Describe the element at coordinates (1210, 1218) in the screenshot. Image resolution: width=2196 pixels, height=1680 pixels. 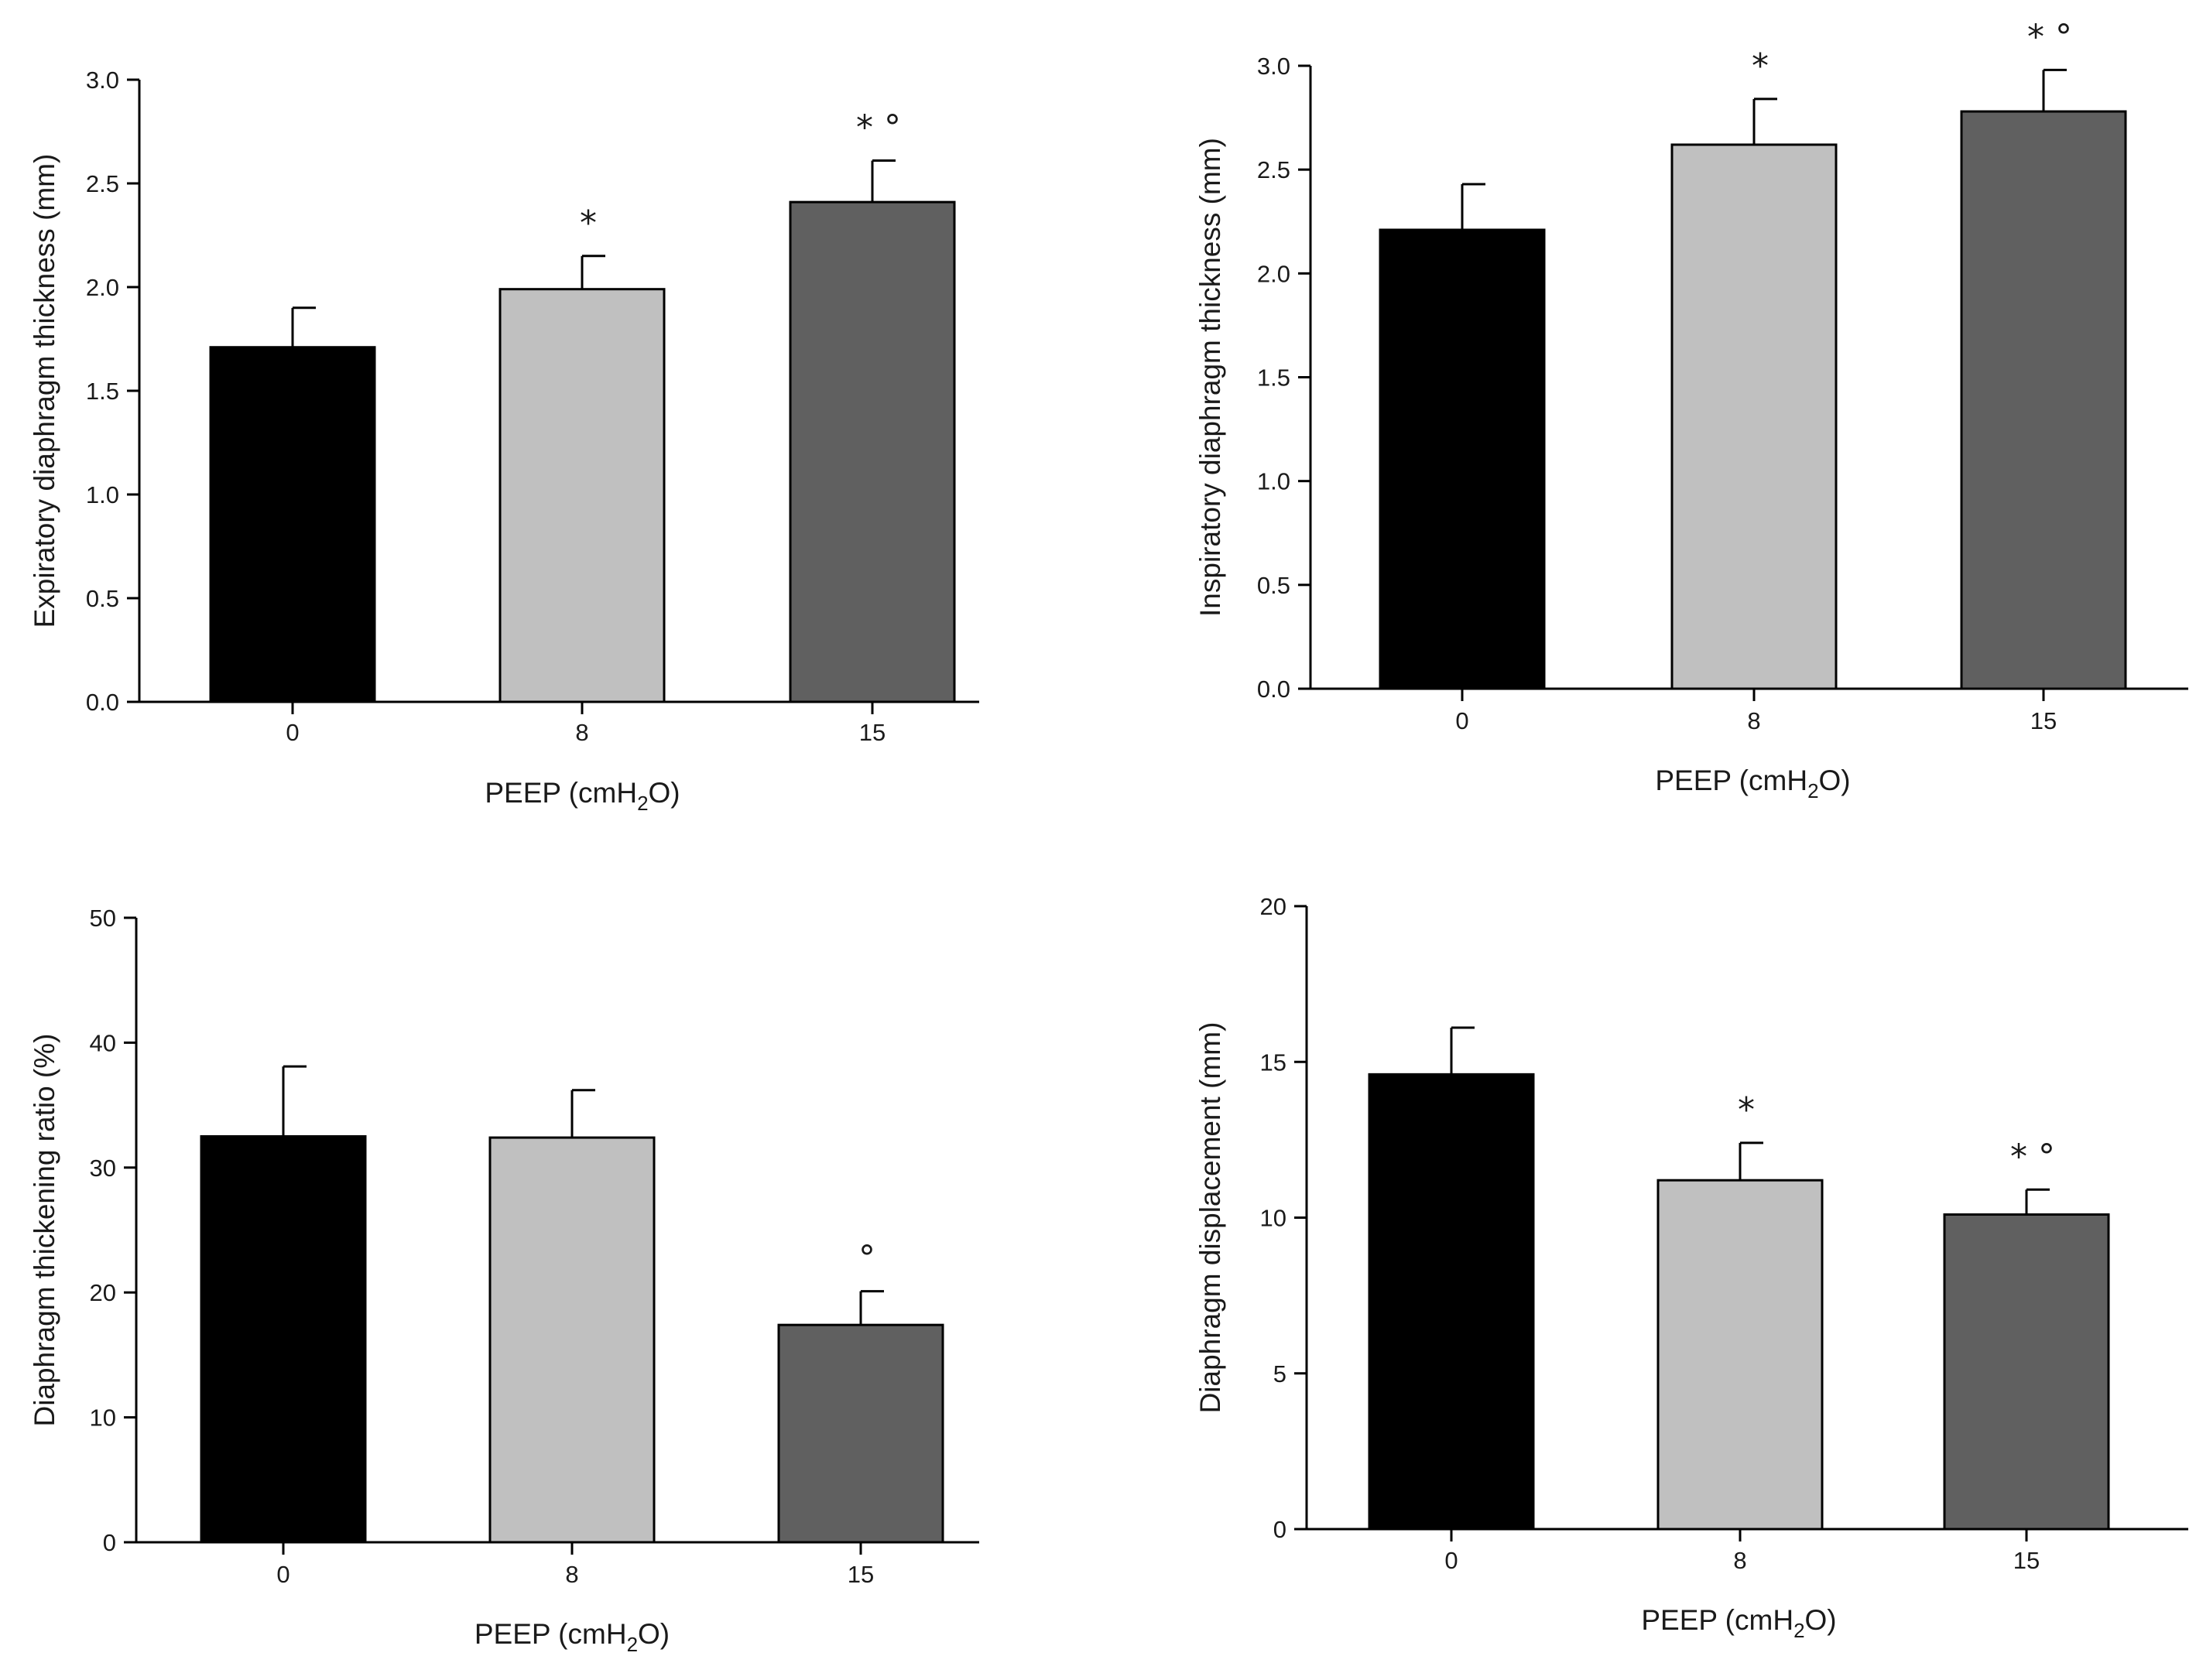
I see `y-axis-title: Diaphragm displacement (mm)` at that location.